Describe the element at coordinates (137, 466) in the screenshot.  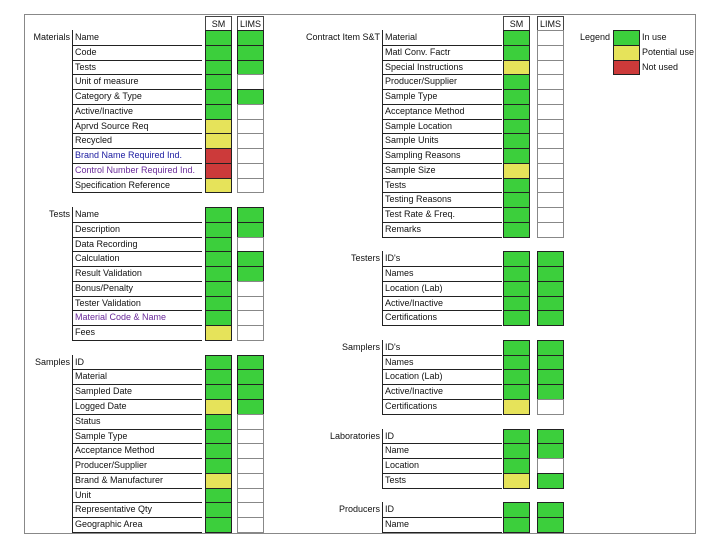
I see `row-label: Producer/Supplier` at that location.